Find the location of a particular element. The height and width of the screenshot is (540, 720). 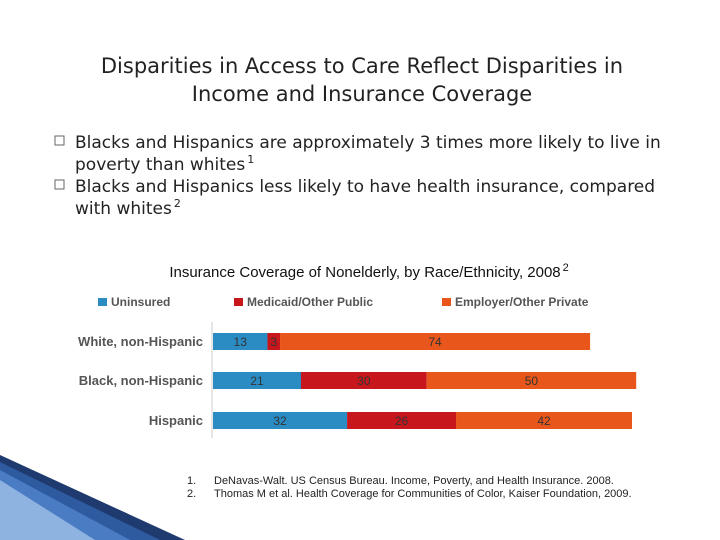

data-label: 32 is located at coordinates (280, 421).